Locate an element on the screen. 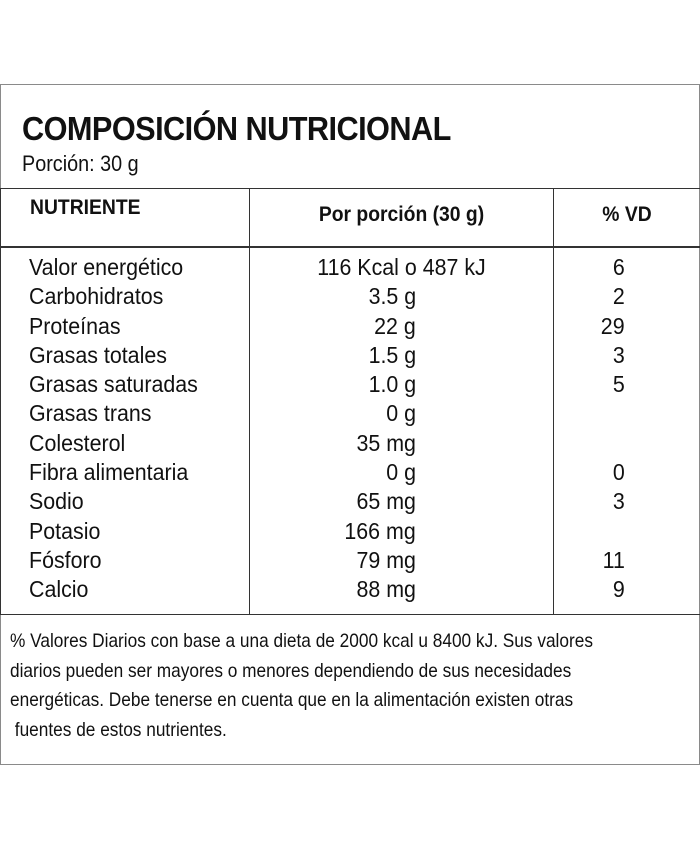 This screenshot has width=700, height=850. nutrient-name: Sodio is located at coordinates (56, 501).